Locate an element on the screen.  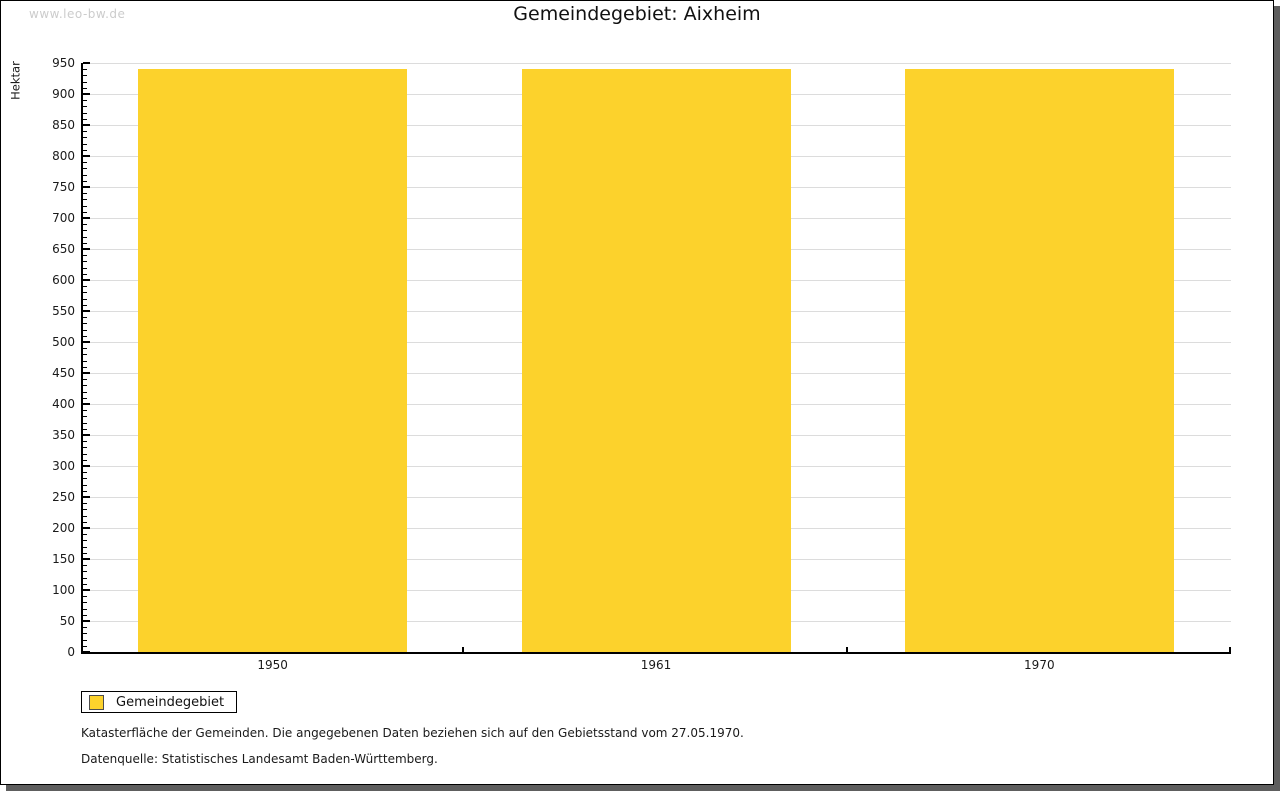
x-category-label-1970: 1970 is located at coordinates (1039, 665).